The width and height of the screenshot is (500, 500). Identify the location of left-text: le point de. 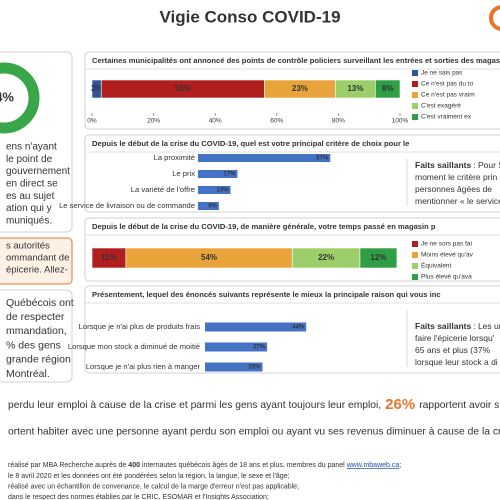
(29, 159).